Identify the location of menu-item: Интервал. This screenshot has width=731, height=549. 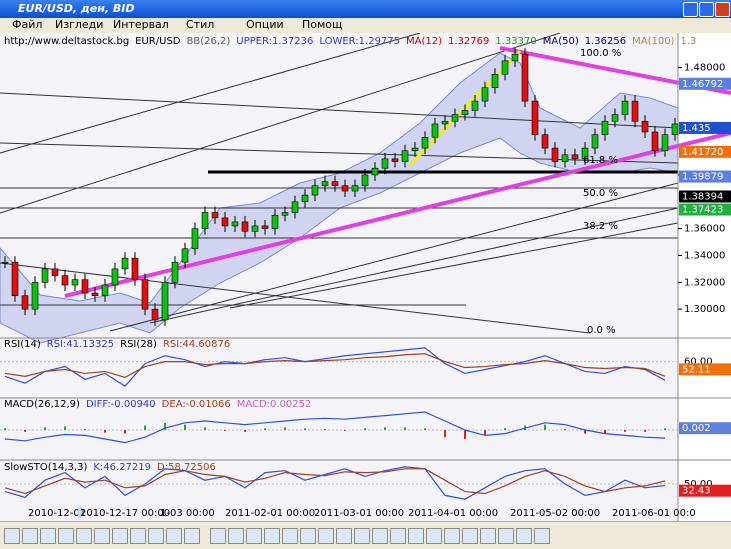
(141, 24).